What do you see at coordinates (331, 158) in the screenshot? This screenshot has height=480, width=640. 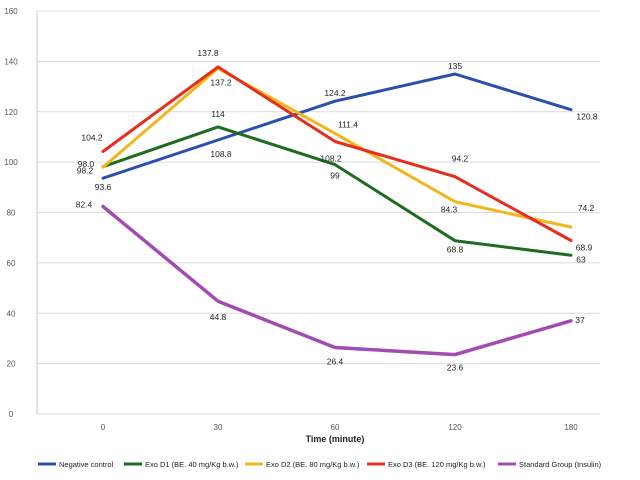 I see `data-label: 108.2` at bounding box center [331, 158].